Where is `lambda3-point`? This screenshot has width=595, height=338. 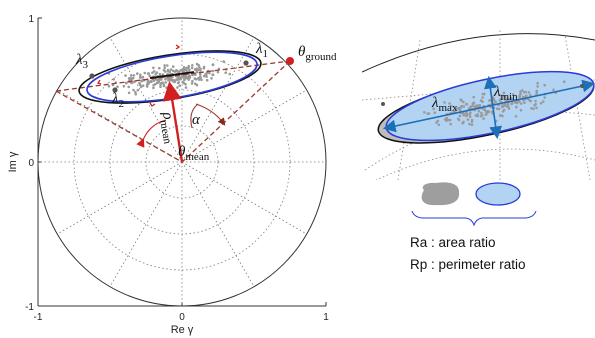 lambda3-point is located at coordinates (92, 76).